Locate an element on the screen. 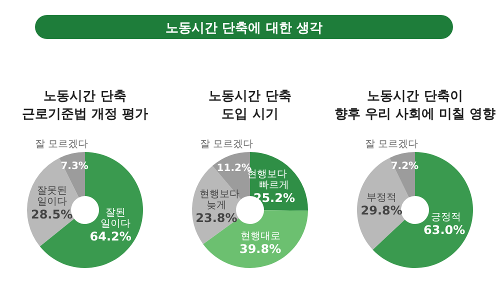 The image size is (500, 306). slice-label: 긍정적 is located at coordinates (446, 218).